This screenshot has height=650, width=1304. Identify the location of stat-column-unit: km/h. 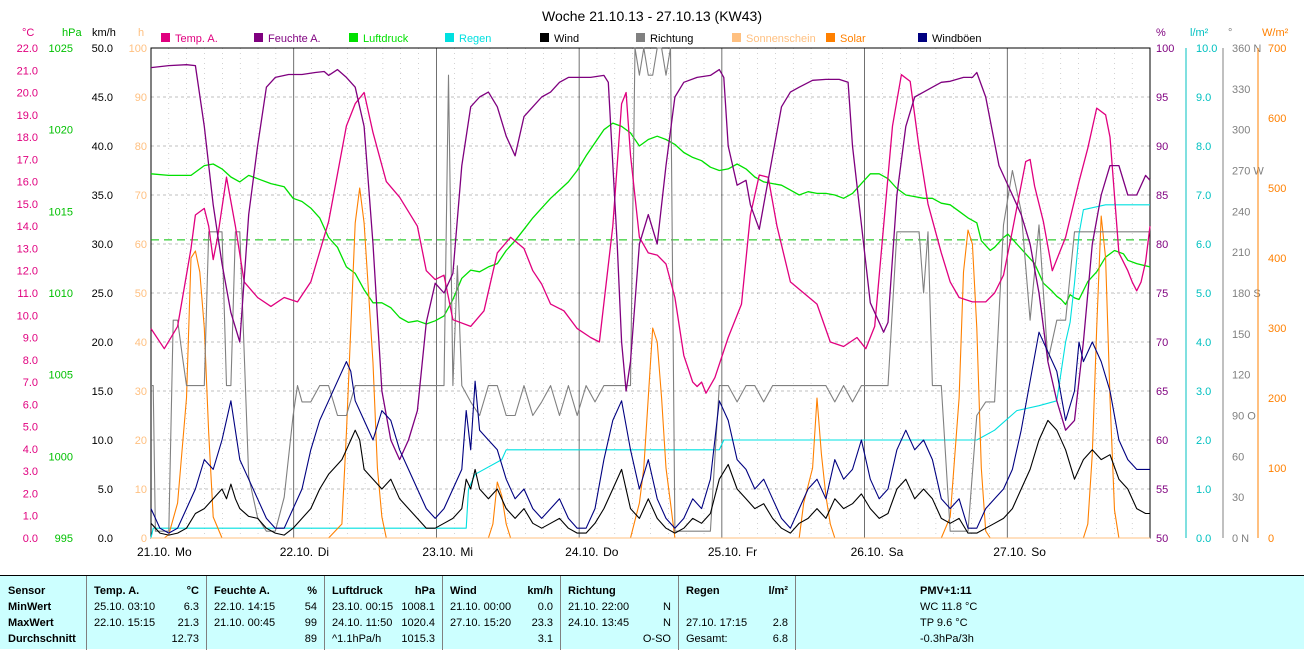
(540, 591).